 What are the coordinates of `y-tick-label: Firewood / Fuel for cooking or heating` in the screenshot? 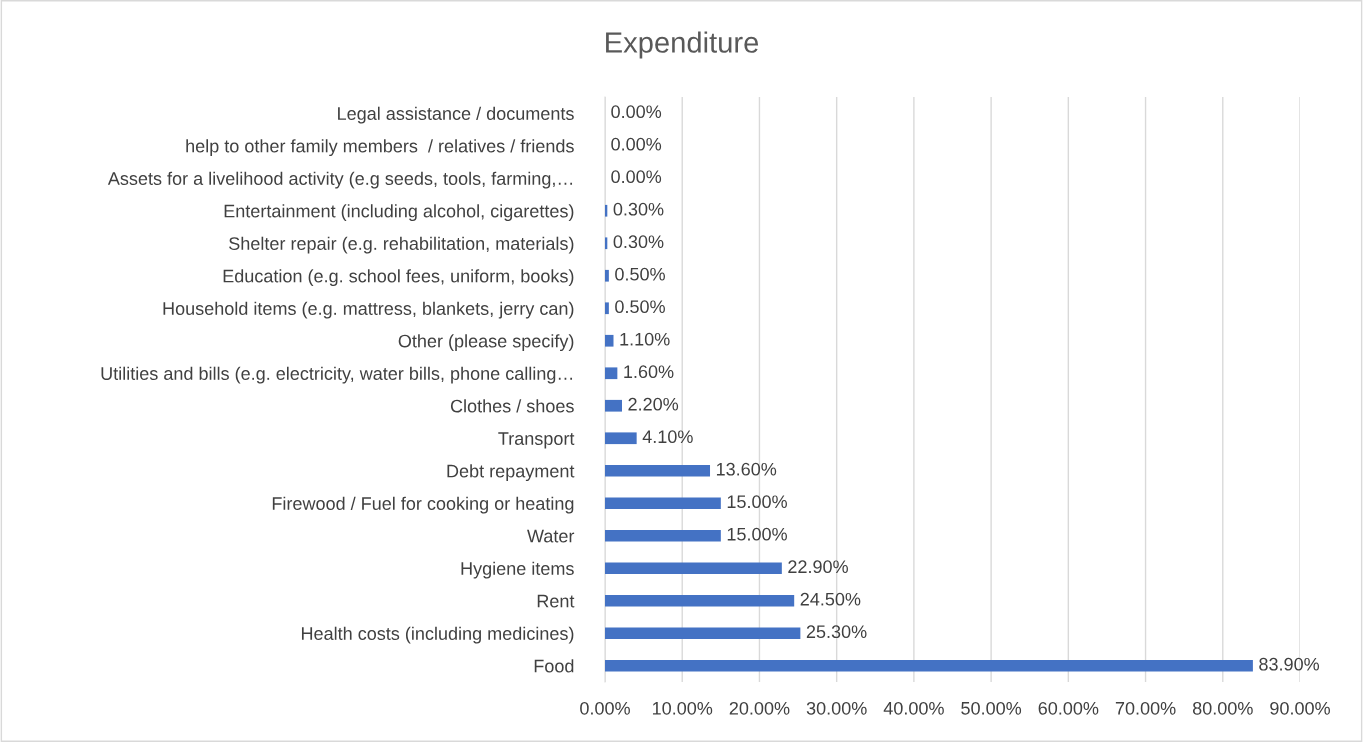 It's located at (423, 505).